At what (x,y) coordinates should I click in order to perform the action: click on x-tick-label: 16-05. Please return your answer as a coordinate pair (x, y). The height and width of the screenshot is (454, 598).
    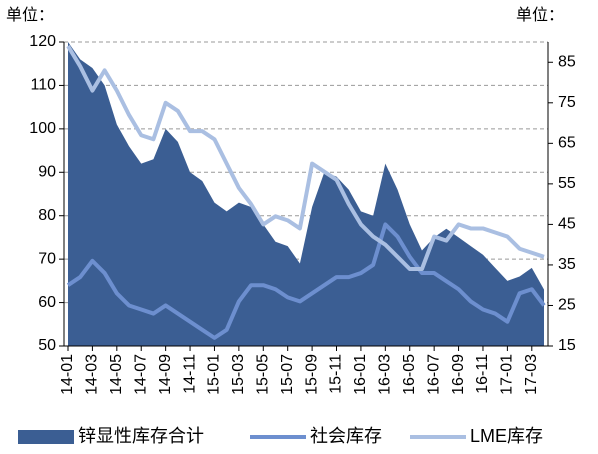
    Looking at the image, I should click on (409, 374).